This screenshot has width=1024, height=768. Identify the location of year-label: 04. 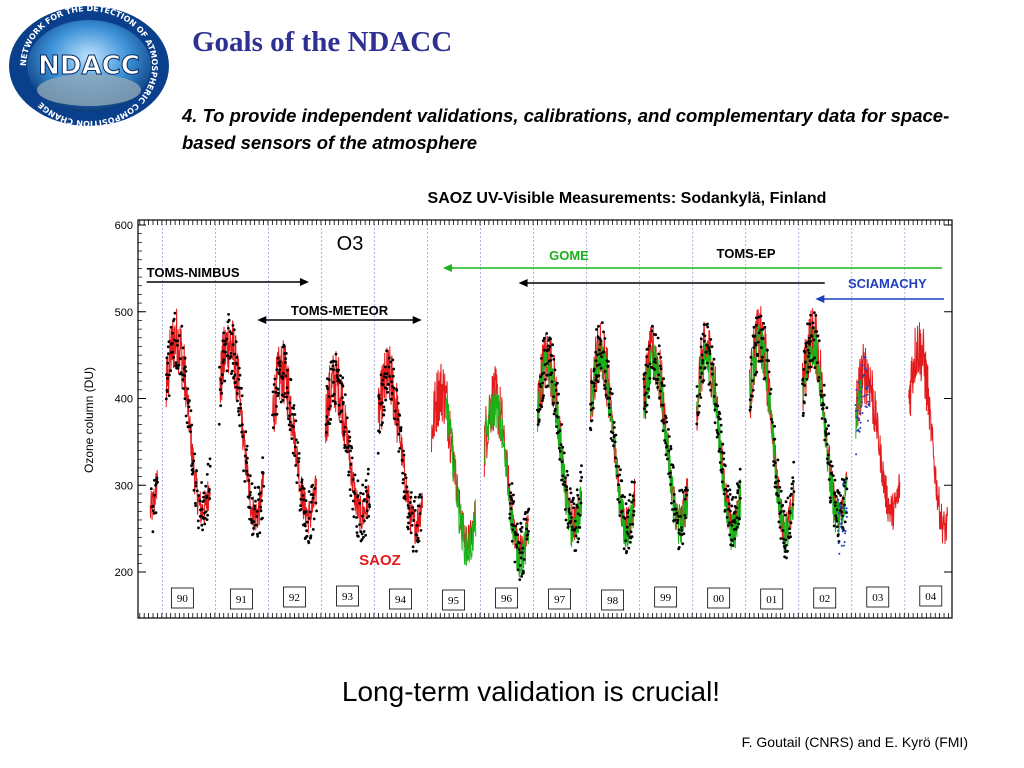
(931, 597).